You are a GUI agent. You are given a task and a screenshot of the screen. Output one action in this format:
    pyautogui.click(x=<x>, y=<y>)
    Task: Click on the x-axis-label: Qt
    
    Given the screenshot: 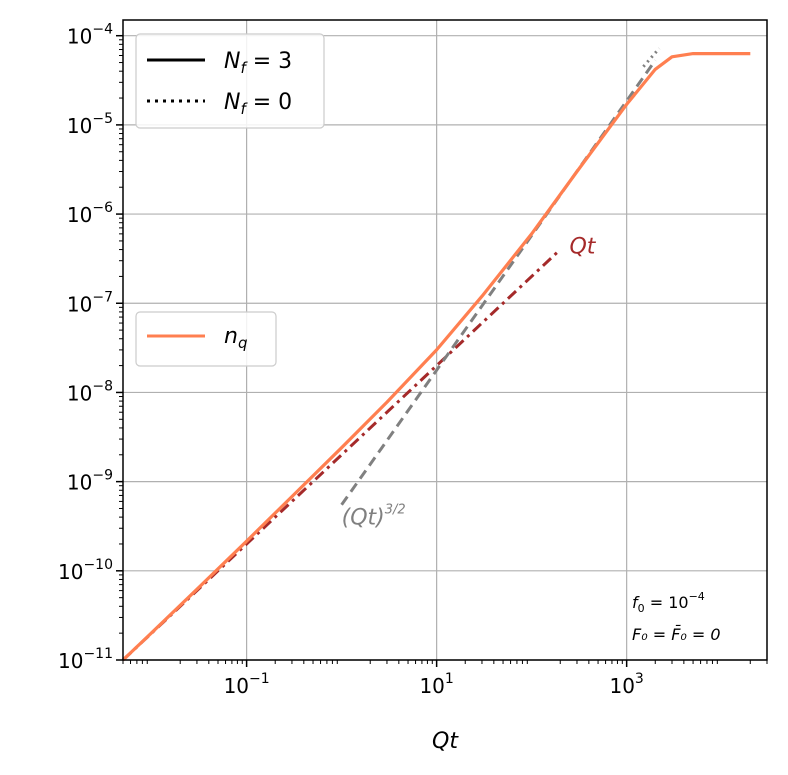 What is the action you would take?
    pyautogui.click(x=445, y=741)
    